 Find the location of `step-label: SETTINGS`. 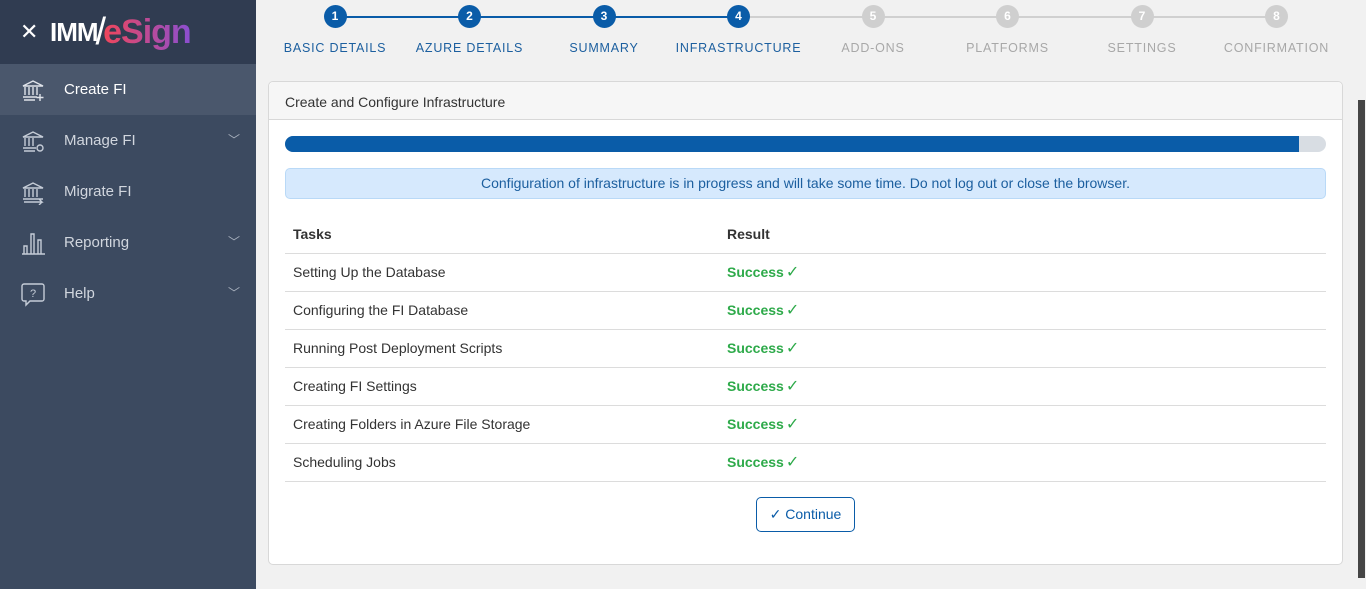

step-label: SETTINGS is located at coordinates (1142, 48).